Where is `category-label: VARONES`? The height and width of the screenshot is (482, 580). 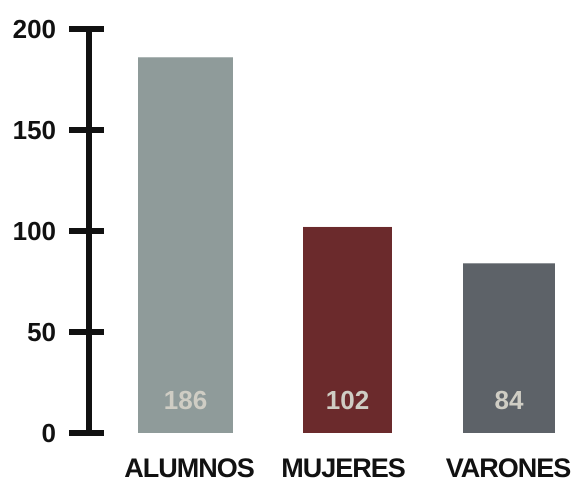
category-label: VARONES is located at coordinates (508, 467).